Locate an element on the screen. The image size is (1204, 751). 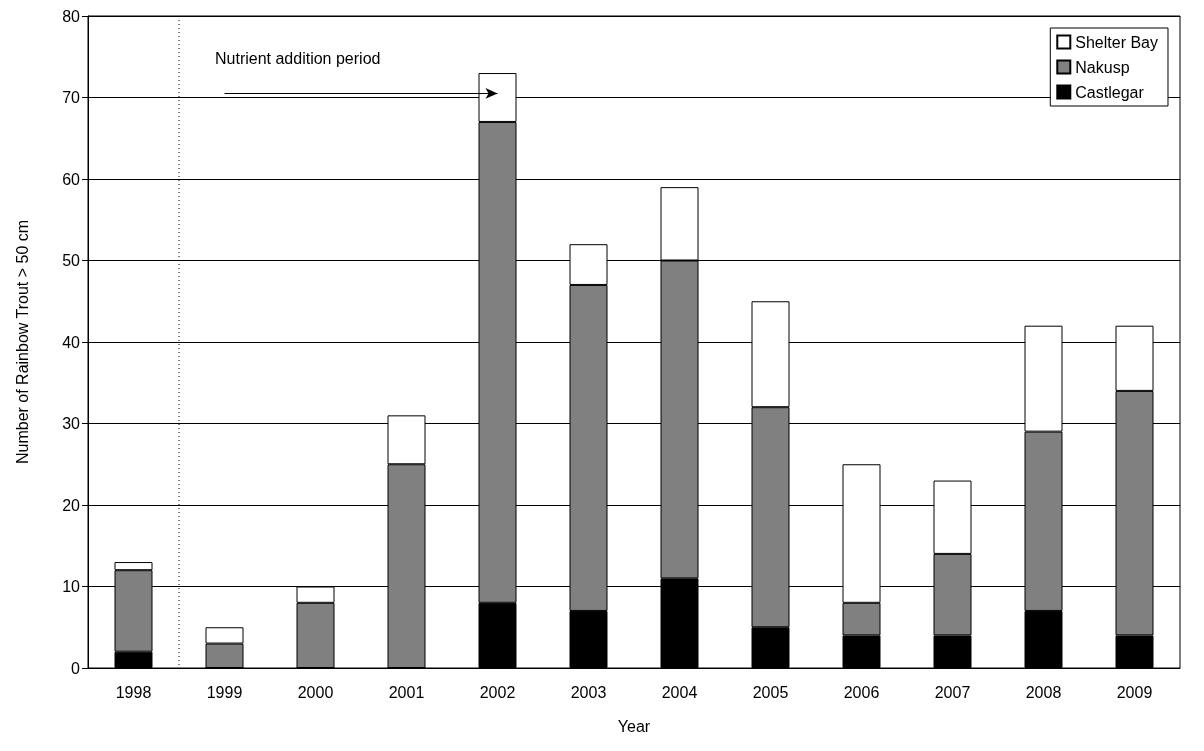
y-tick-label: 50 is located at coordinates (71, 260).